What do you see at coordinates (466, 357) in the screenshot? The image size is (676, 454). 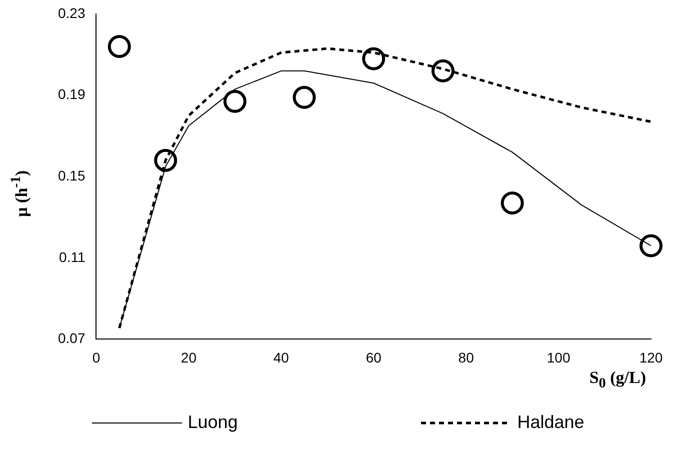 I see `x-tick-label: 80` at bounding box center [466, 357].